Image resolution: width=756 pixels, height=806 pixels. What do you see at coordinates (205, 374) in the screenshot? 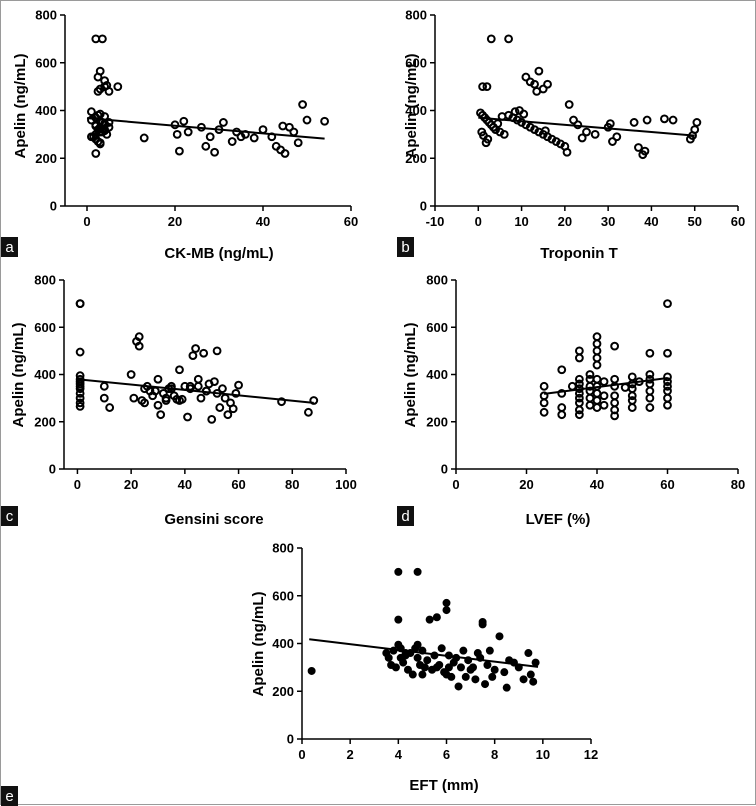
I see `panel-c-axes` at bounding box center [205, 374].